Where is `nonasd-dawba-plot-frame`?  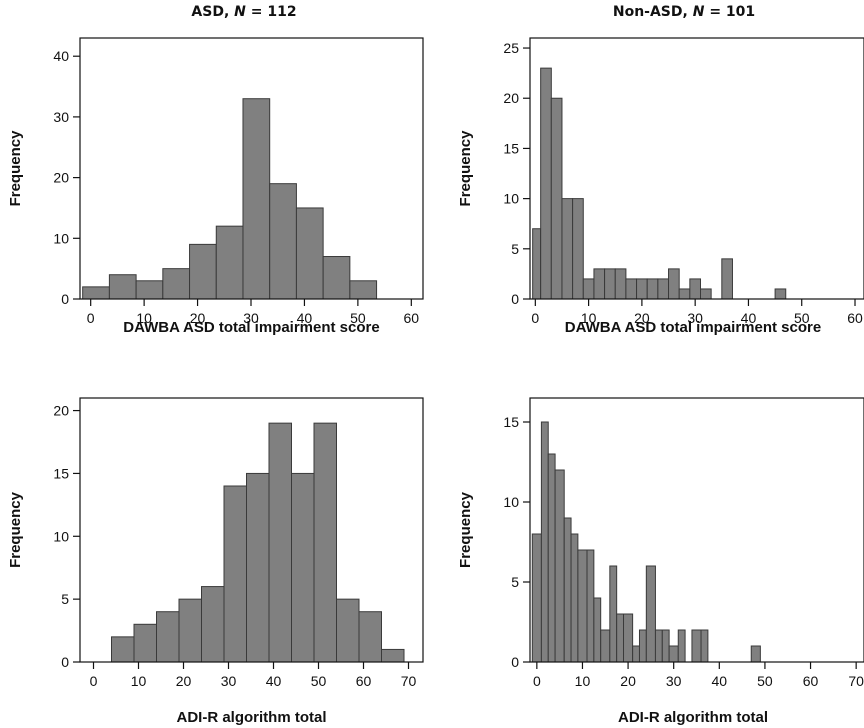 nonasd-dawba-plot-frame is located at coordinates (696, 168).